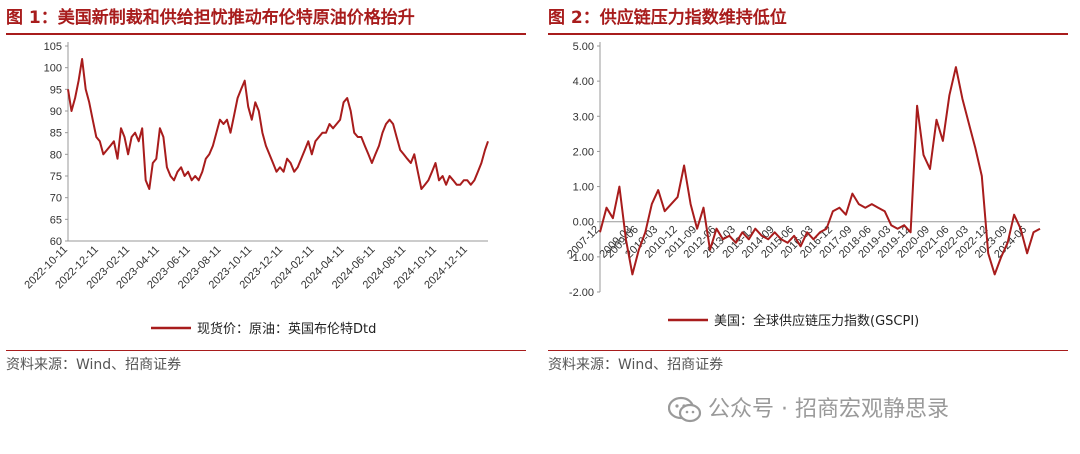 The width and height of the screenshot is (1080, 454). I want to click on y-tick-label: 4.00, so click(583, 82).